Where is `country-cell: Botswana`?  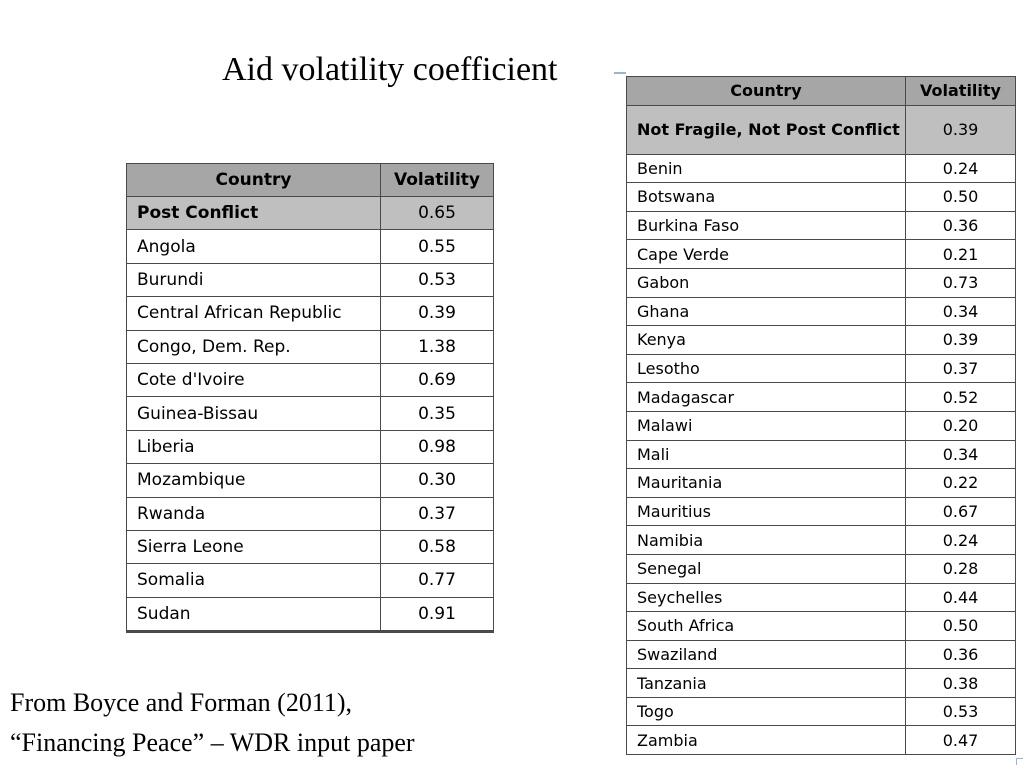
country-cell: Botswana is located at coordinates (766, 197).